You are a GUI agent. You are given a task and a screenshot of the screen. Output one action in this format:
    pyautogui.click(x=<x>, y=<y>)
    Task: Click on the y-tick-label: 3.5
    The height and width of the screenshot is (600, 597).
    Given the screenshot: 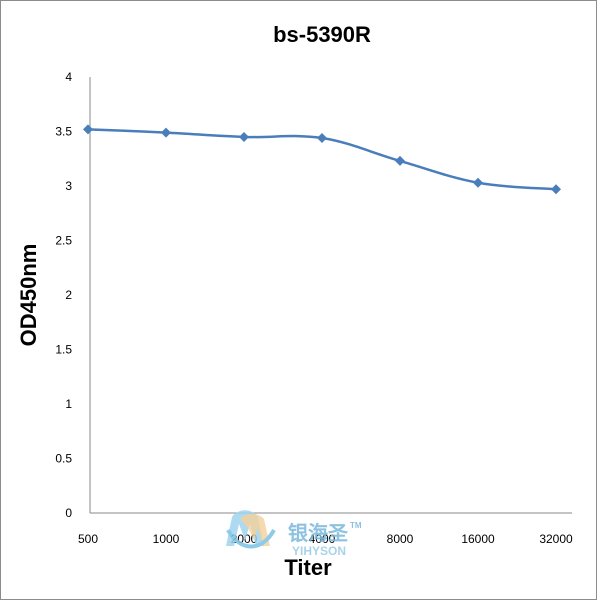 What is the action you would take?
    pyautogui.click(x=63, y=132)
    